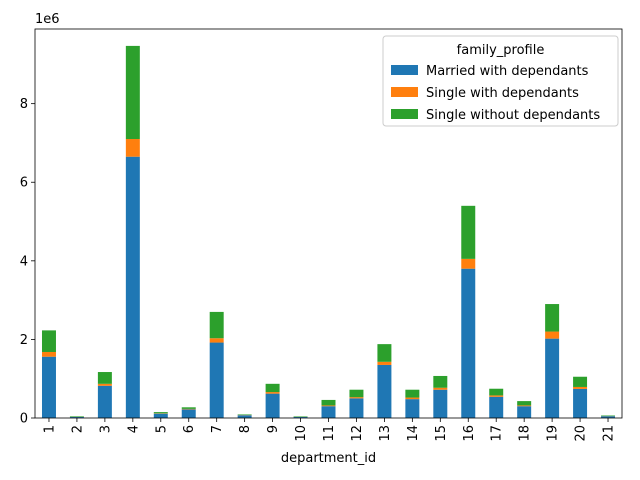 The image size is (640, 480). Describe the element at coordinates (273, 429) in the screenshot. I see `x-tick-label: 9` at that location.